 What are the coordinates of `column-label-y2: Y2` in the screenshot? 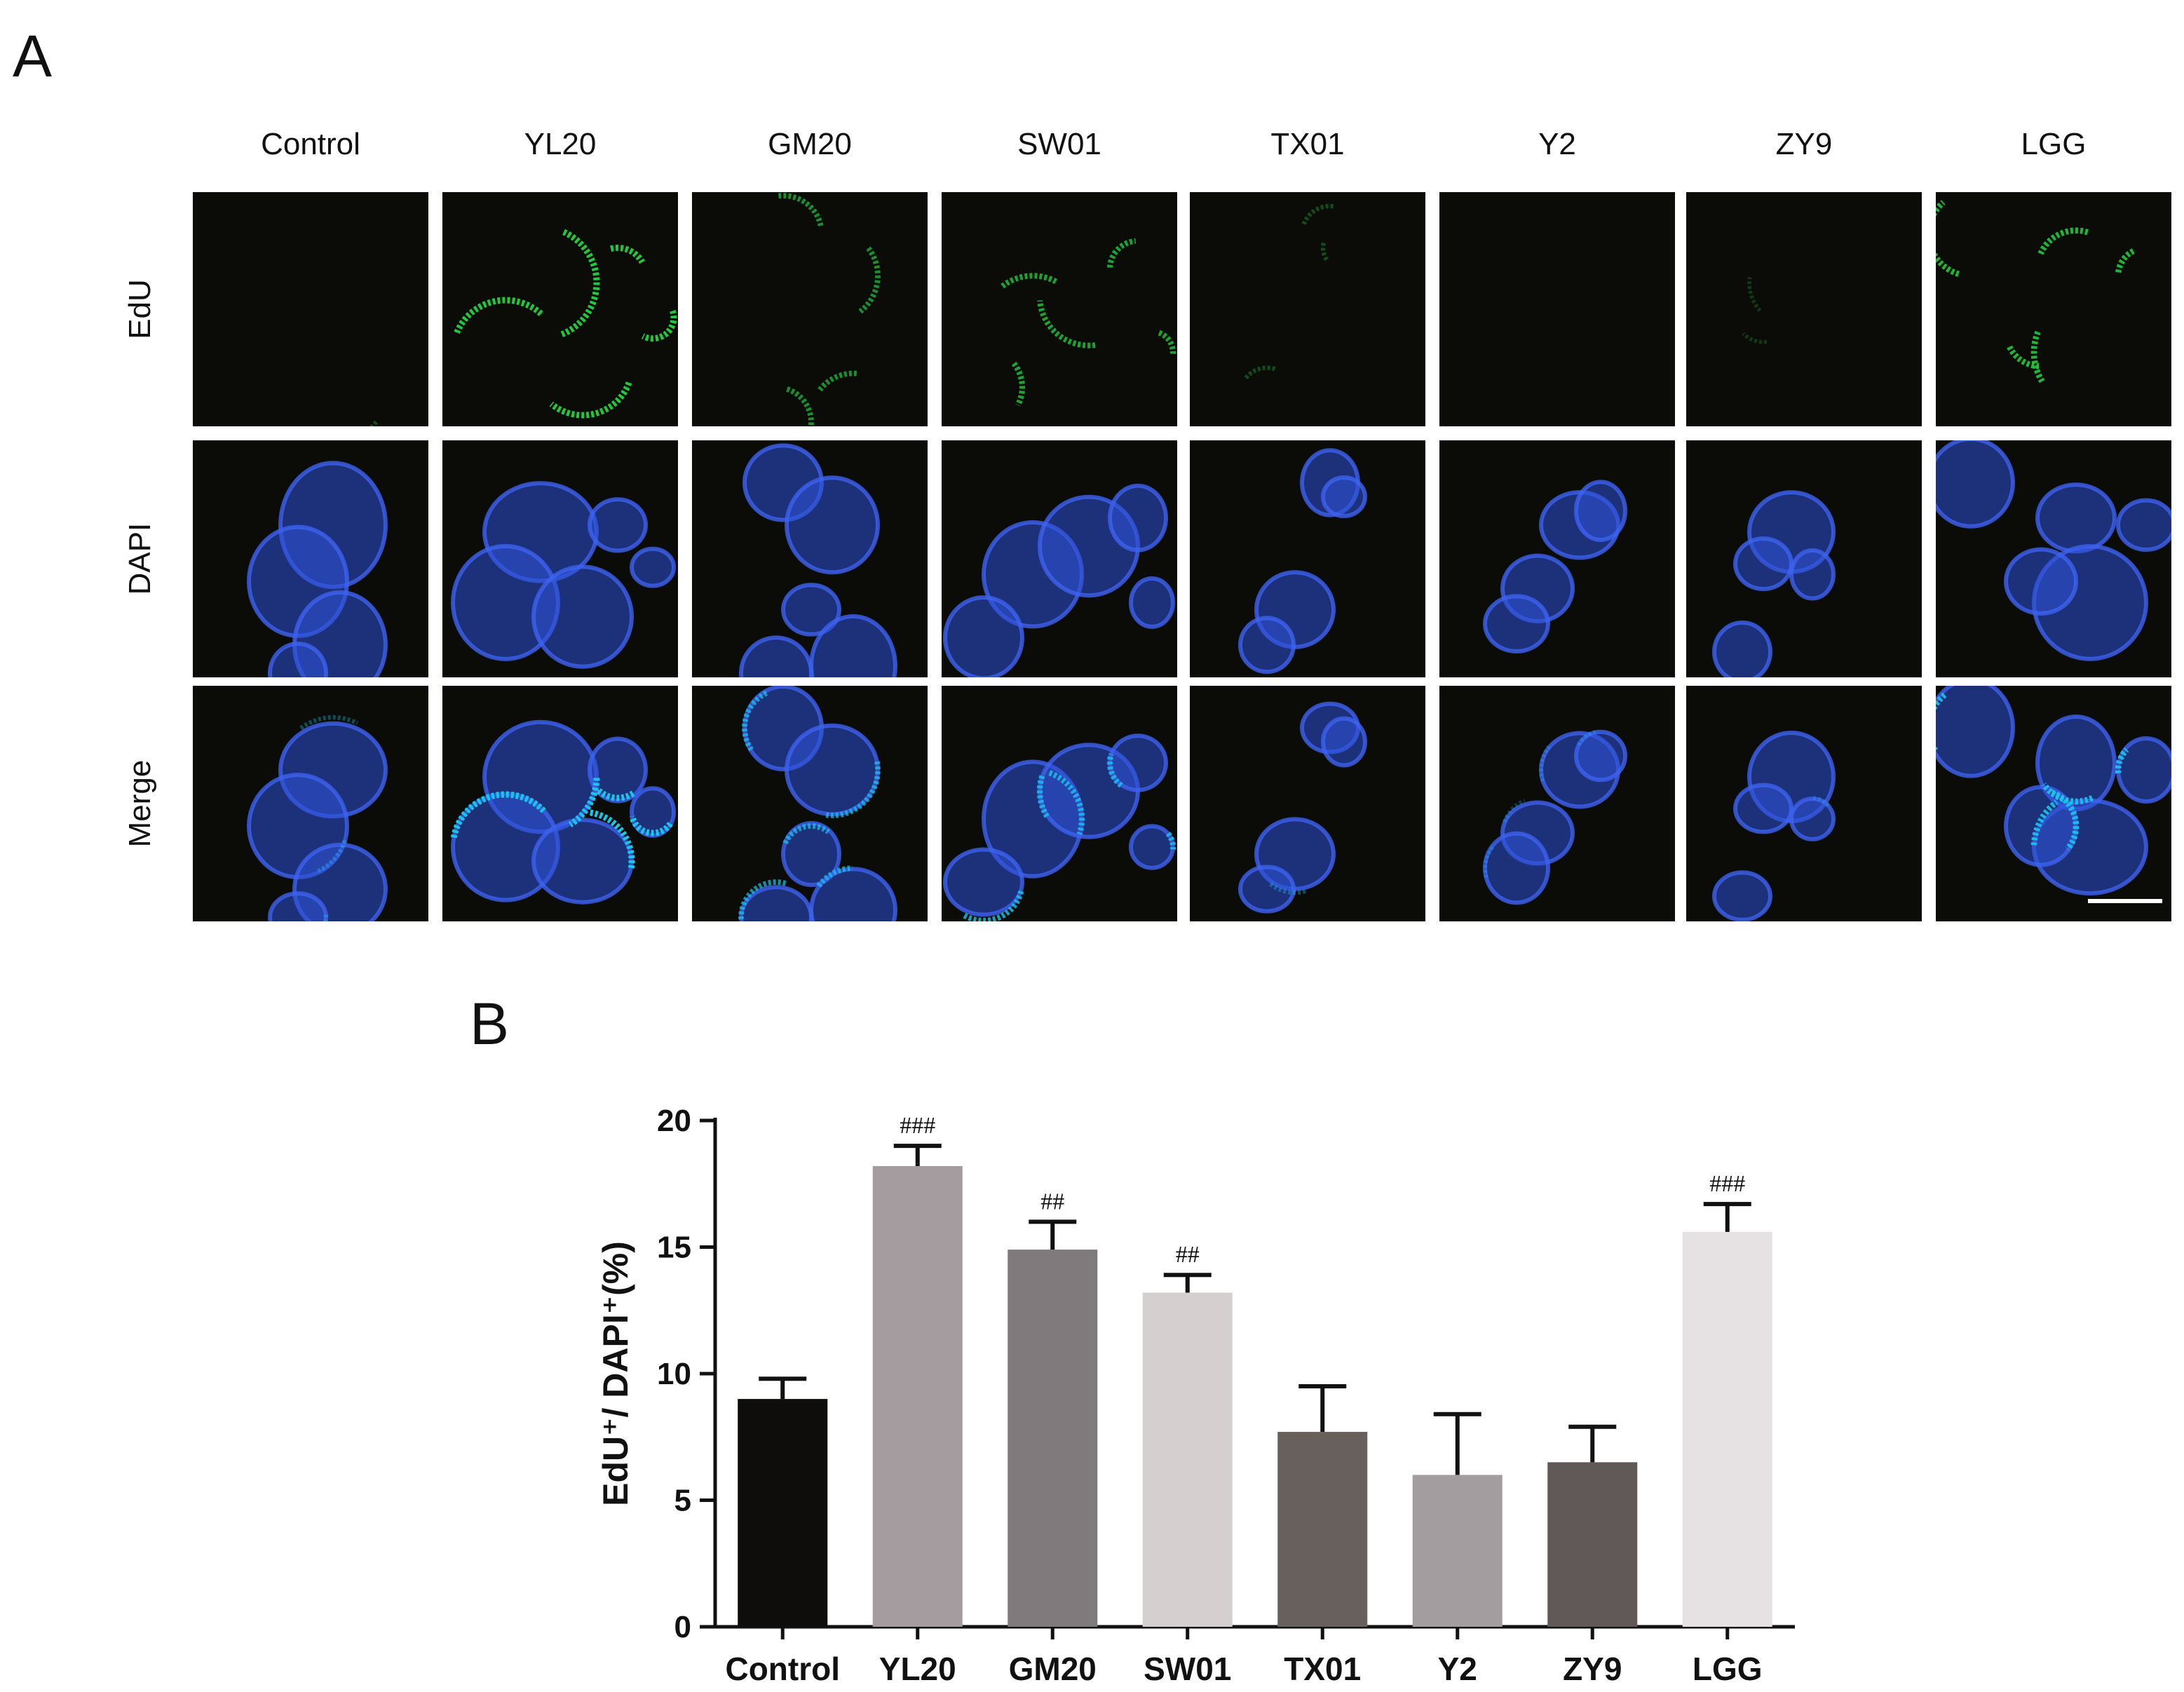 It's located at (1557, 144).